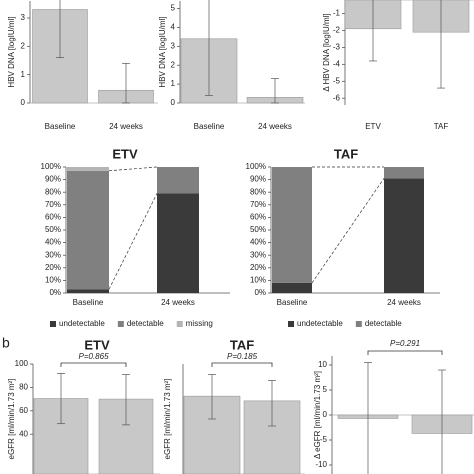  Describe the element at coordinates (23, 433) in the screenshot. I see `y-tick-label: 40` at that location.